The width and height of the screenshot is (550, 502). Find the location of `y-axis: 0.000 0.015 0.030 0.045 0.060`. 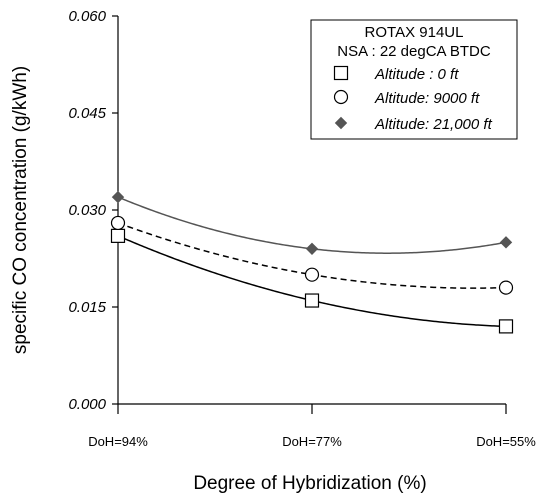

y-axis: 0.000 0.015 0.030 0.045 0.060 is located at coordinates (93, 210).